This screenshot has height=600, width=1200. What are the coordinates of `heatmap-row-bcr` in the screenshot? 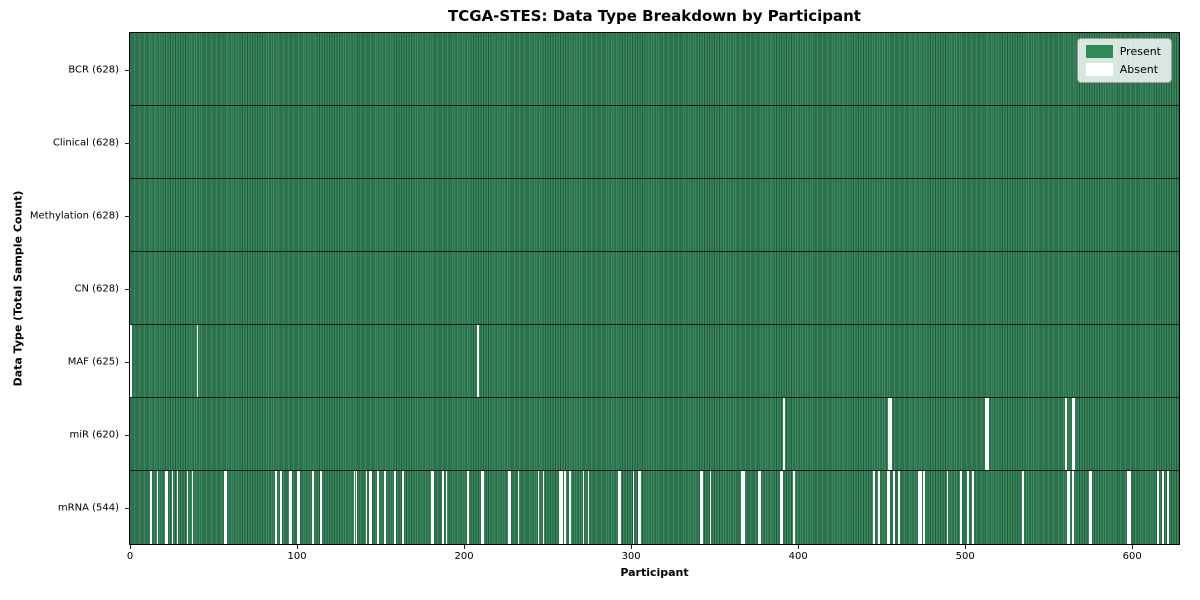 It's located at (654, 69).